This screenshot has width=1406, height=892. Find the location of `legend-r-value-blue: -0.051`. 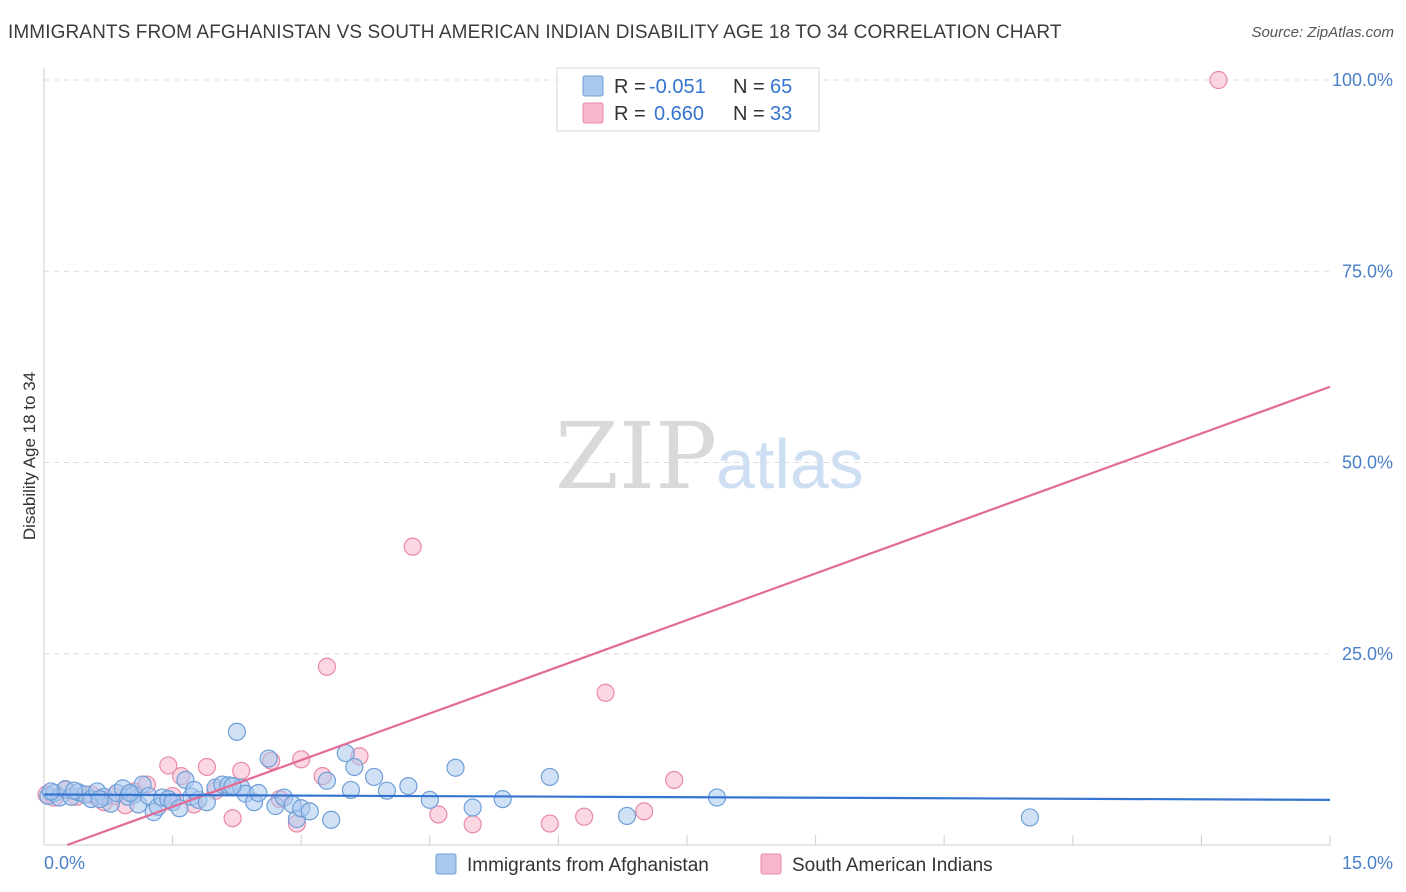

legend-r-value-blue: -0.051 is located at coordinates (677, 87).